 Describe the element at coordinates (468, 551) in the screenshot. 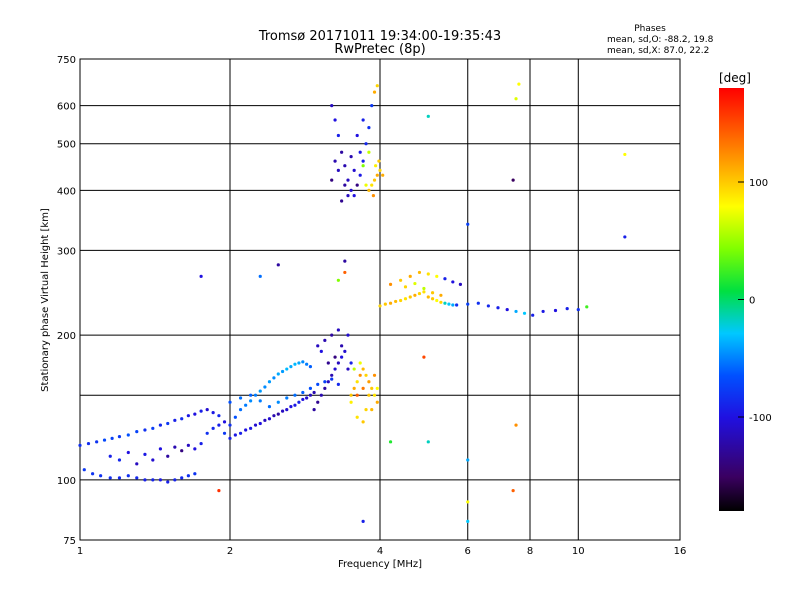

I see `x-tick-label: 6` at that location.